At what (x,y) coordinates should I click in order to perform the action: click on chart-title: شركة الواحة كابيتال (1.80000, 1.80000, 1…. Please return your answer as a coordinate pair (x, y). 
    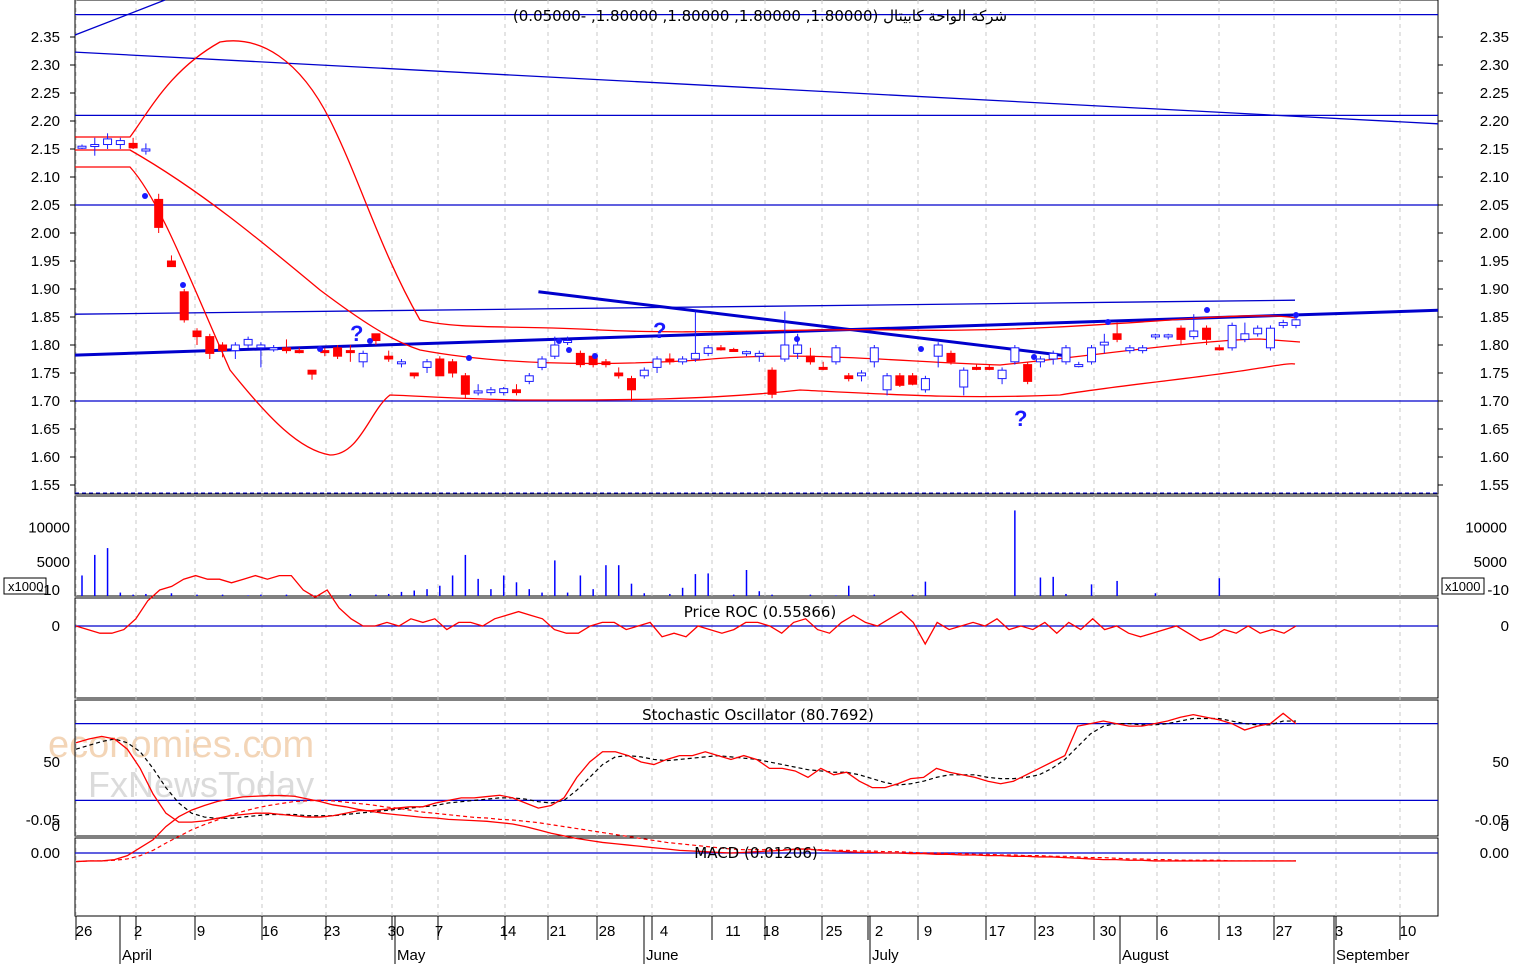
    Looking at the image, I should click on (760, 16).